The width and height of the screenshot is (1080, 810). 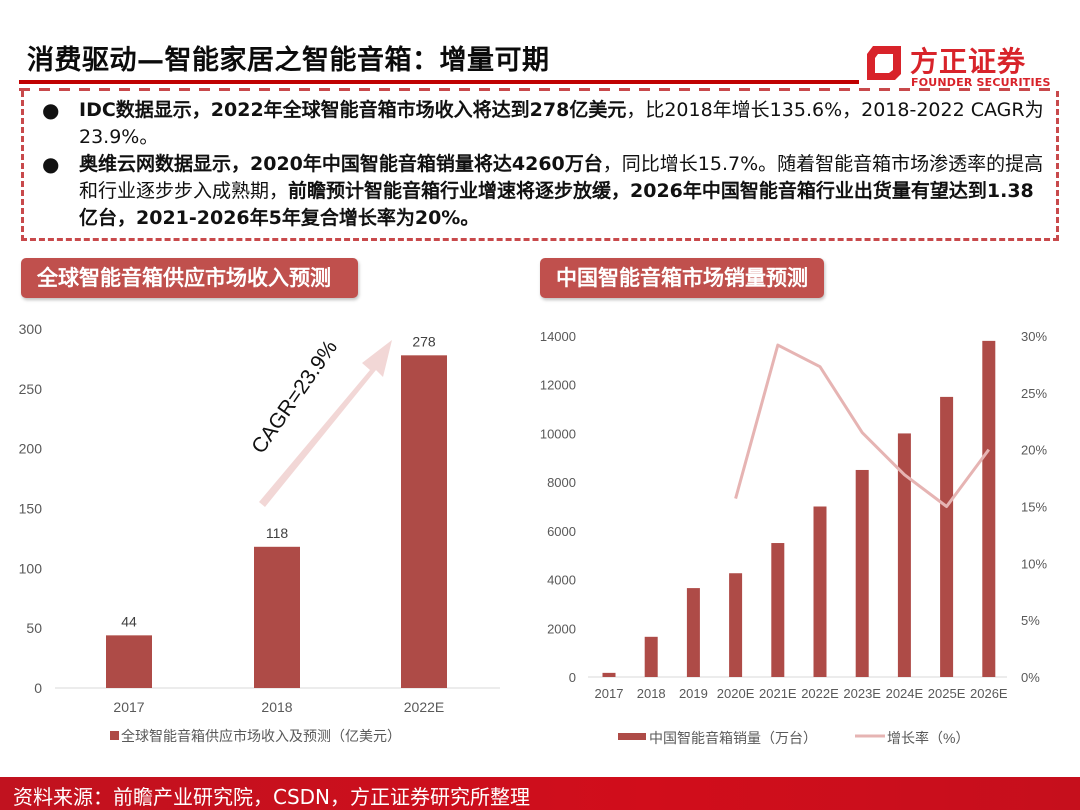 What do you see at coordinates (558, 385) in the screenshot?
I see `left-y-tick-label: 12000` at bounding box center [558, 385].